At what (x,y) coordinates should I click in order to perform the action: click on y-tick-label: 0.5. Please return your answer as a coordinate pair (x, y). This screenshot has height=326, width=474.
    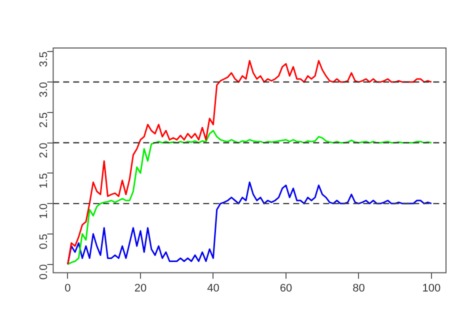
    Looking at the image, I should click on (44, 242).